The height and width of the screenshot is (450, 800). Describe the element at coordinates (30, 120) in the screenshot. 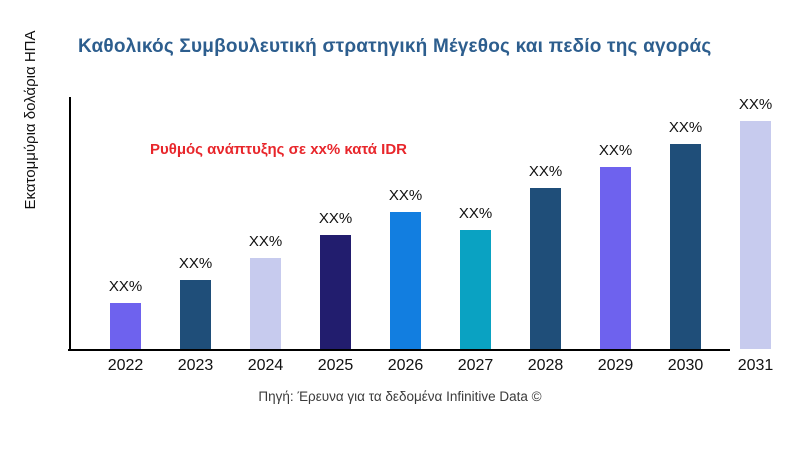

I see `y-axis-label: Εκατομμύρια δολάρια ΗΠΑ` at that location.